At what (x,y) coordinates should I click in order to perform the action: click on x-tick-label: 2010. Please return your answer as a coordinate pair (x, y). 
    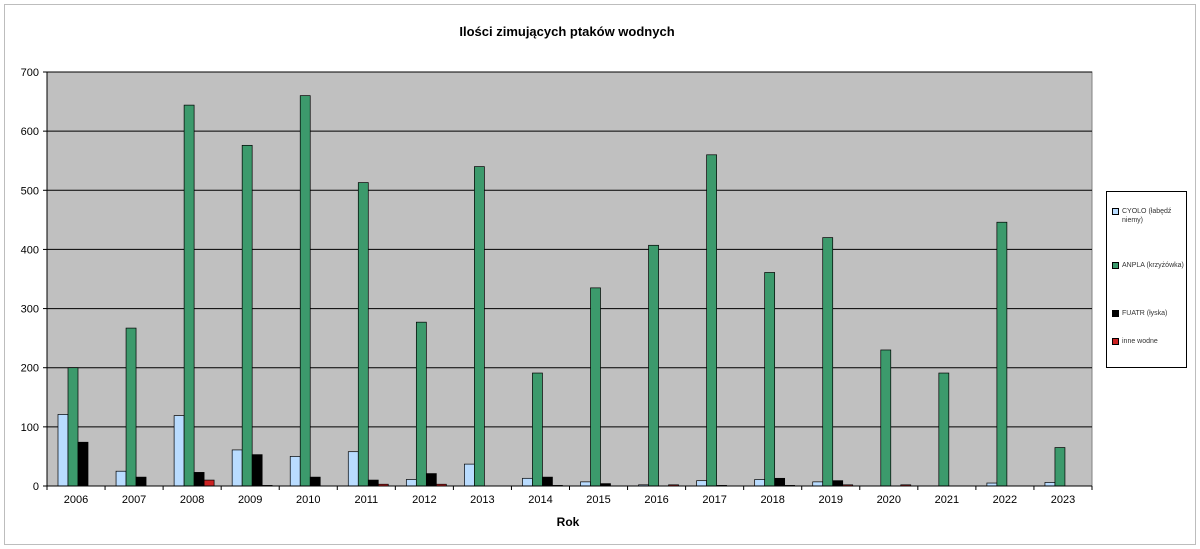
    Looking at the image, I should click on (308, 500).